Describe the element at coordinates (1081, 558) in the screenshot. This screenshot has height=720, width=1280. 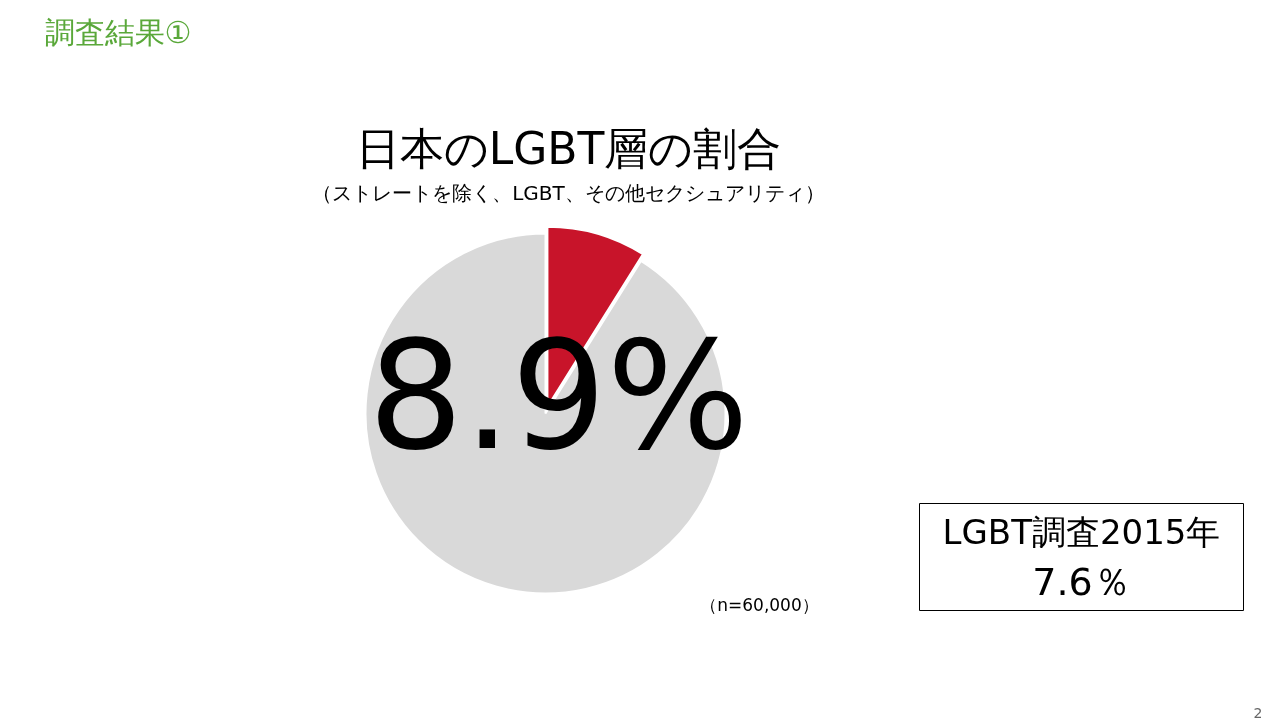
I see `text: LGBT調査2015年 7.6％` at that location.